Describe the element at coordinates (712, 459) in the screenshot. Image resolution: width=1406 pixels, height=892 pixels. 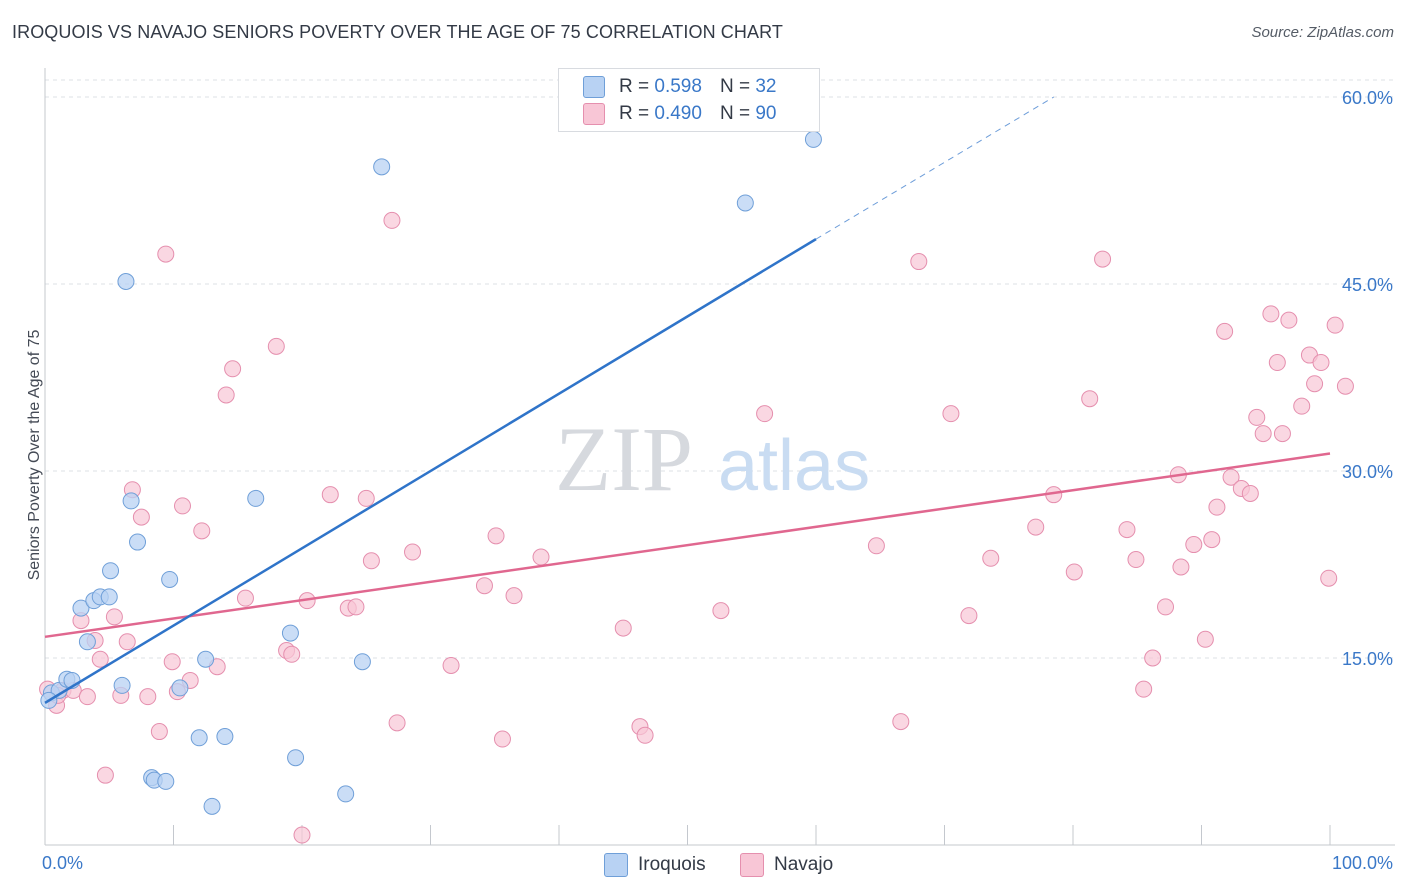
I see `watermark: ZIP atlas` at that location.